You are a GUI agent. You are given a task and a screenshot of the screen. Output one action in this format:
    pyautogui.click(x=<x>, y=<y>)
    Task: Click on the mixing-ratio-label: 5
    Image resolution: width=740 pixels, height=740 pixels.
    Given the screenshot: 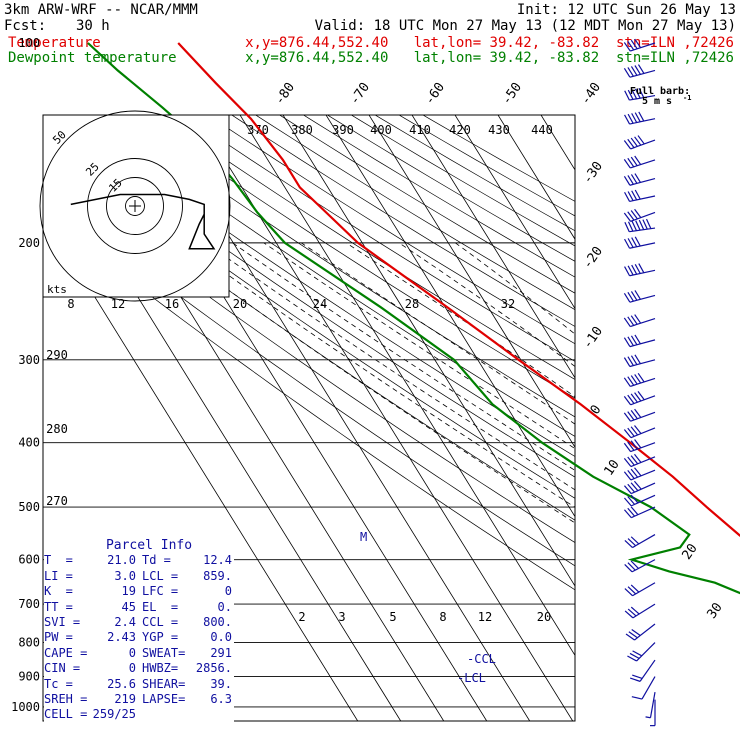 What is the action you would take?
    pyautogui.click(x=392, y=617)
    